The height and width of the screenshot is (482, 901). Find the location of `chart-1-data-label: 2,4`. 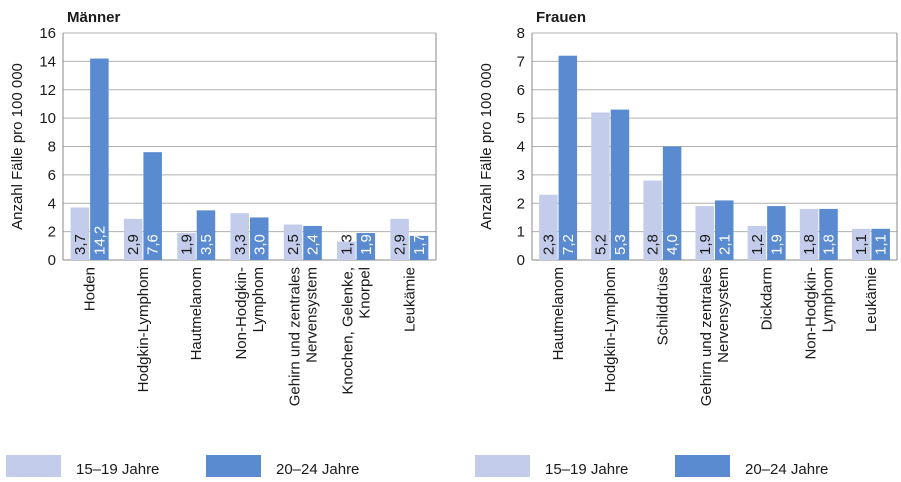

chart-1-data-label: 2,4 is located at coordinates (313, 244).